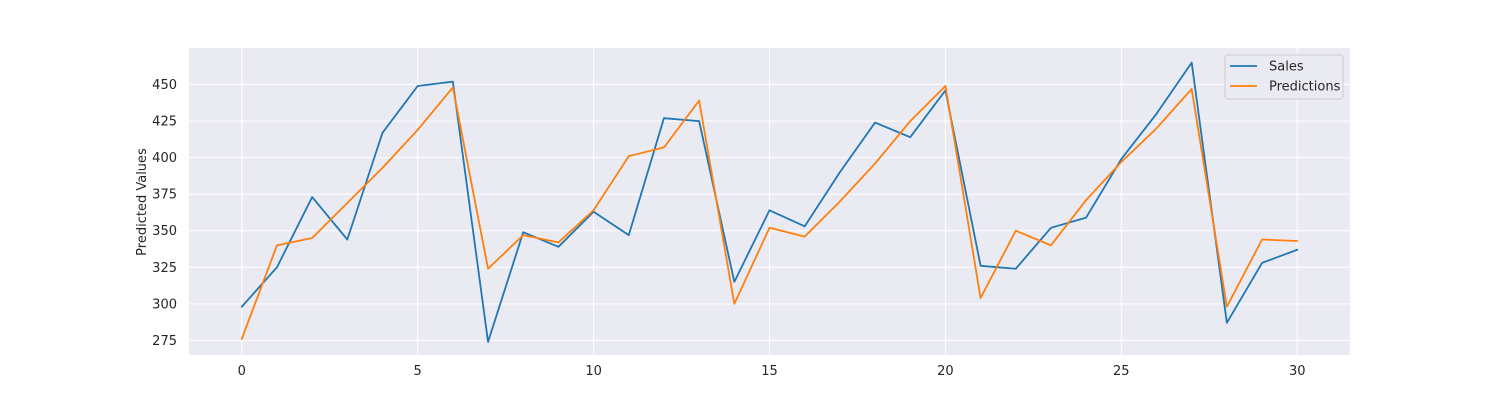  I want to click on y-axis: 275 300 325 350 375 400 425 450, so click(164, 213).